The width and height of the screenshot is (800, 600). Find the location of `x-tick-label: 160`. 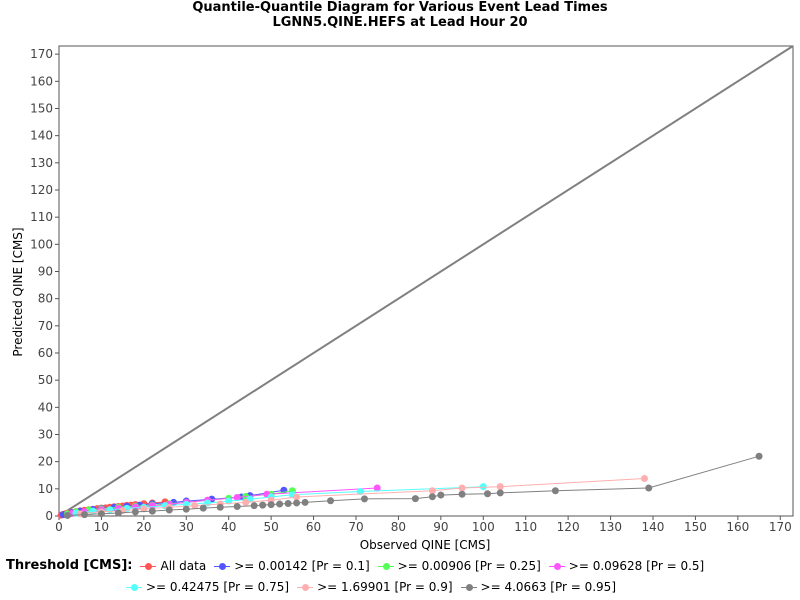

x-tick-label: 160 is located at coordinates (737, 527).